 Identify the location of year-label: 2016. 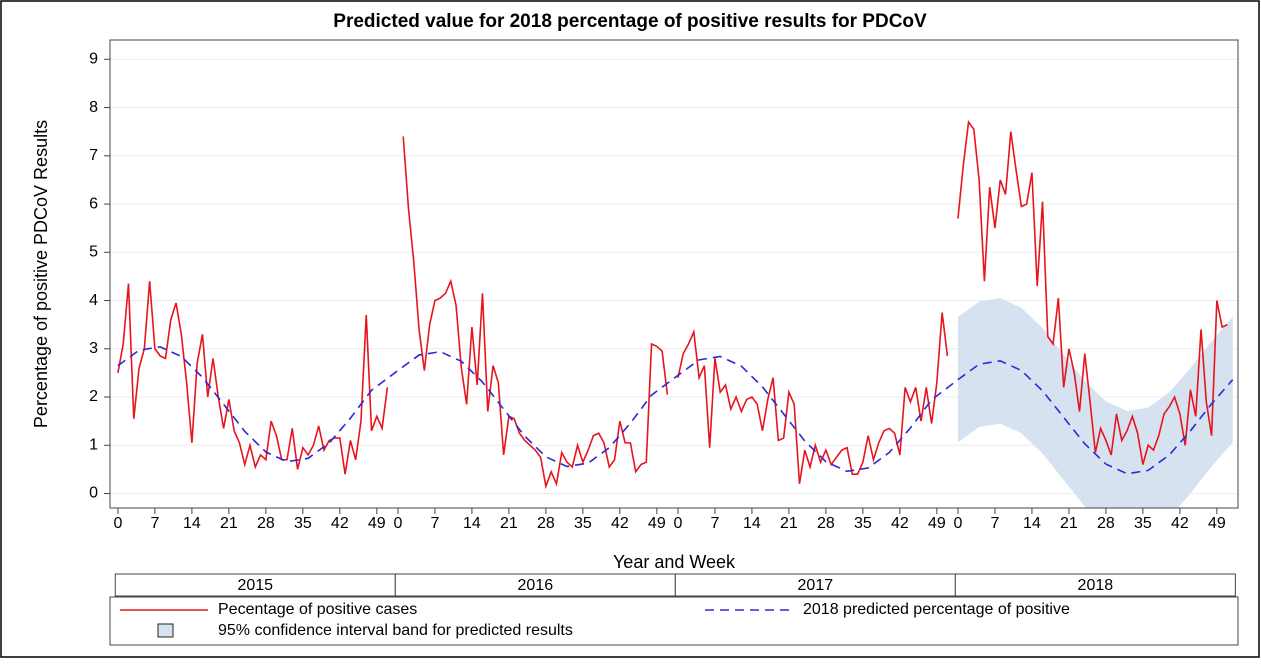
(536, 585).